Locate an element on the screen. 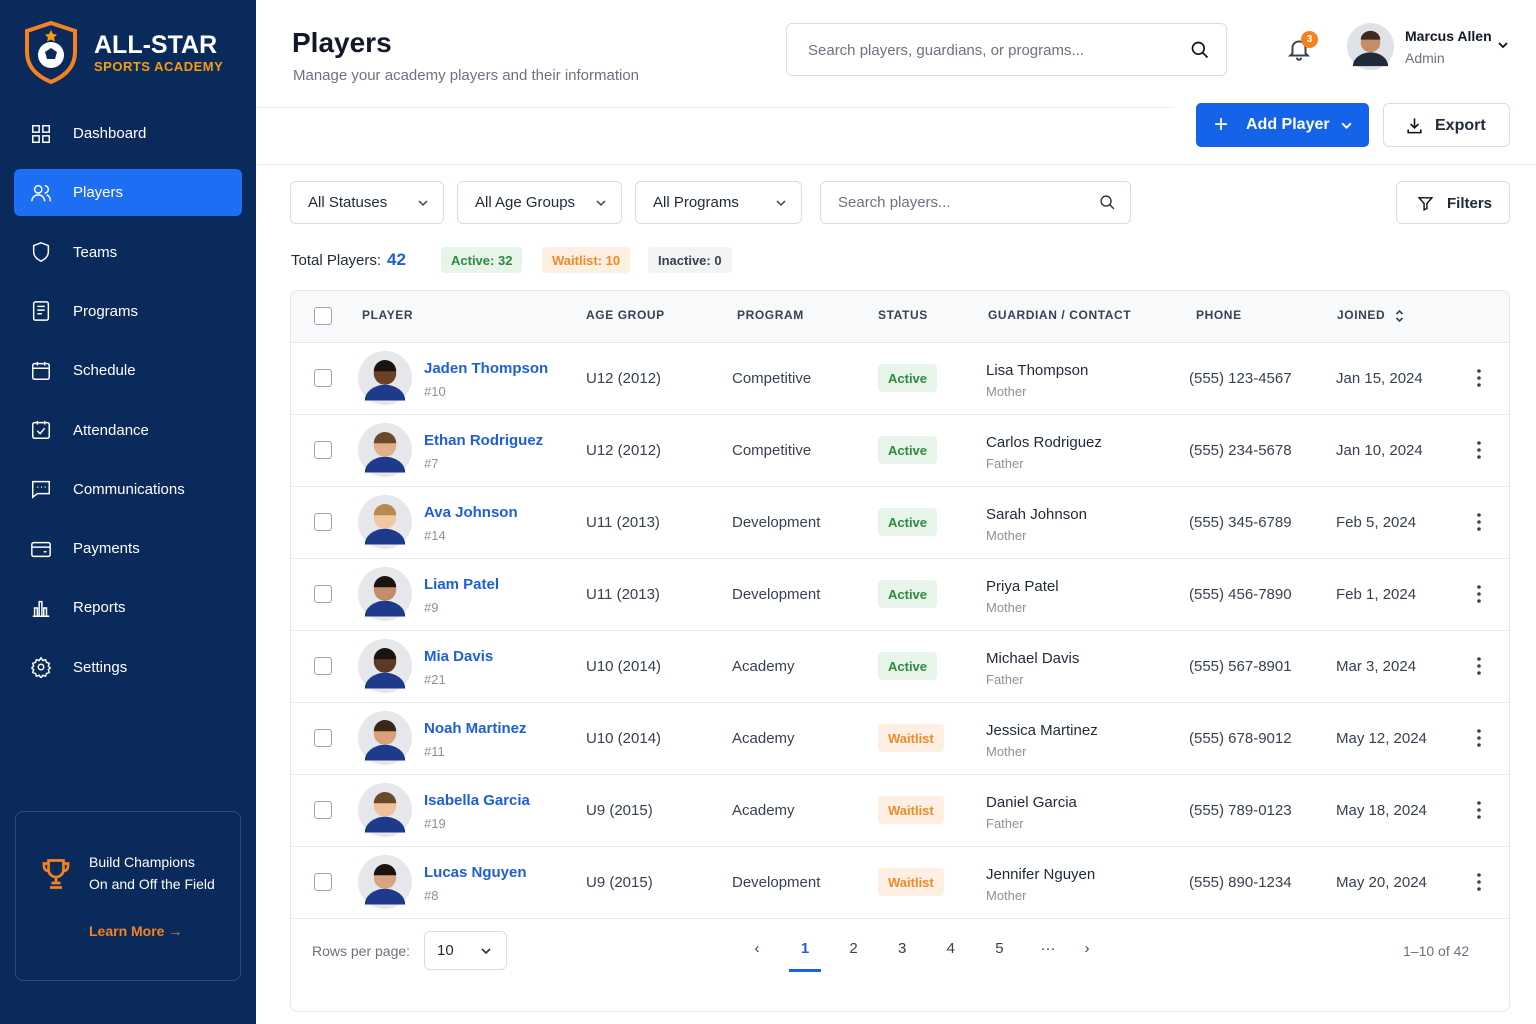 Image resolution: width=1536 pixels, height=1024 pixels. export-button: Export is located at coordinates (1446, 125).